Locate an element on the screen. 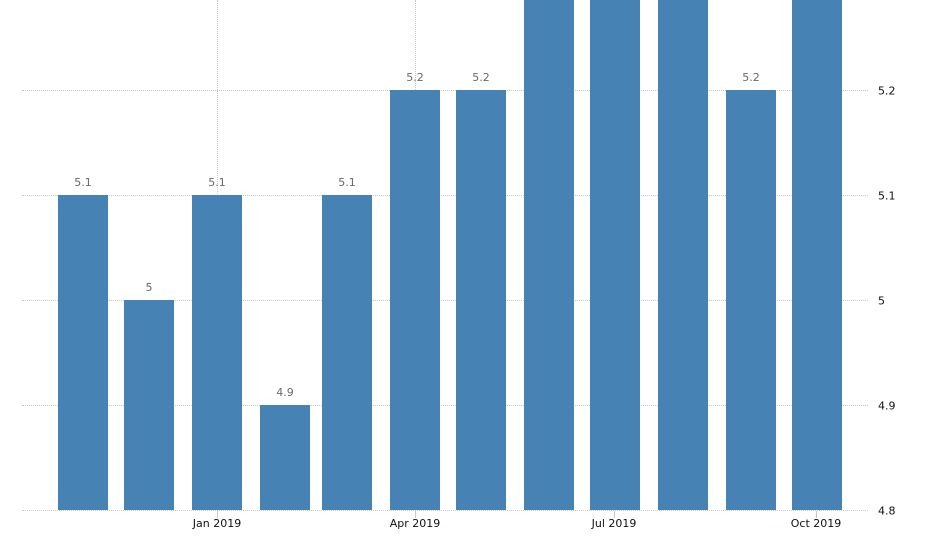  bar-dec-2018 is located at coordinates (149, 405).